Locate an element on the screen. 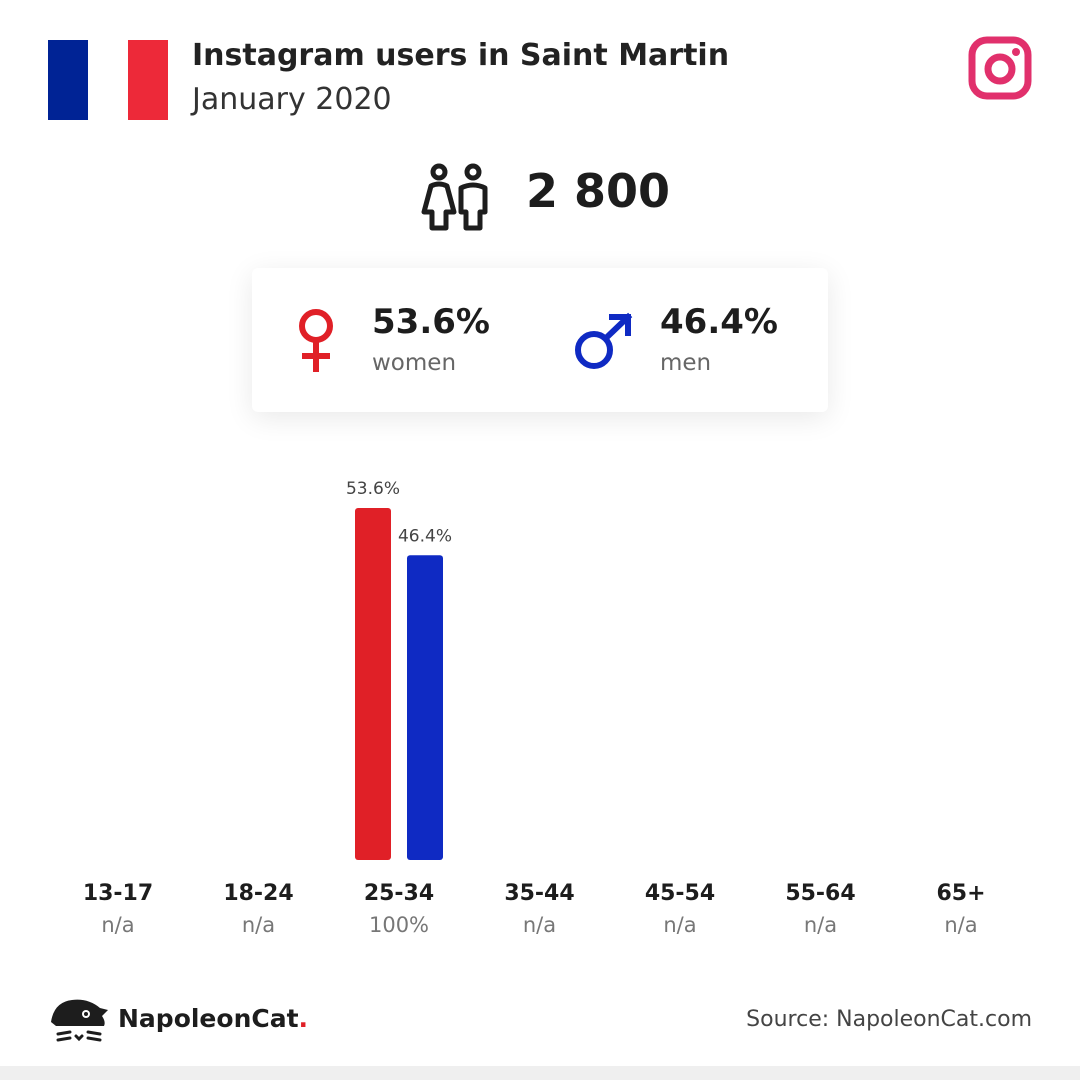 The height and width of the screenshot is (1080, 1080). flag-stripe-red is located at coordinates (148, 80).